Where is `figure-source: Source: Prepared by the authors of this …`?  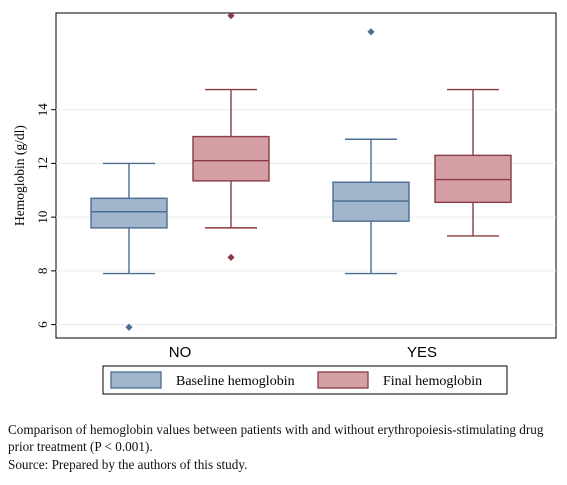 figure-source: Source: Prepared by the authors of this … is located at coordinates (128, 464).